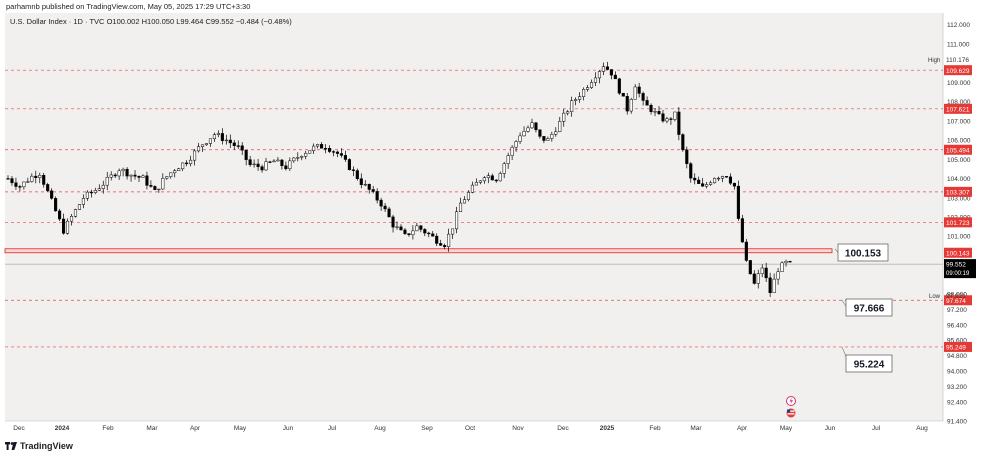  Describe the element at coordinates (958, 223) in the screenshot. I see `level-badge-label: 101.723` at that location.